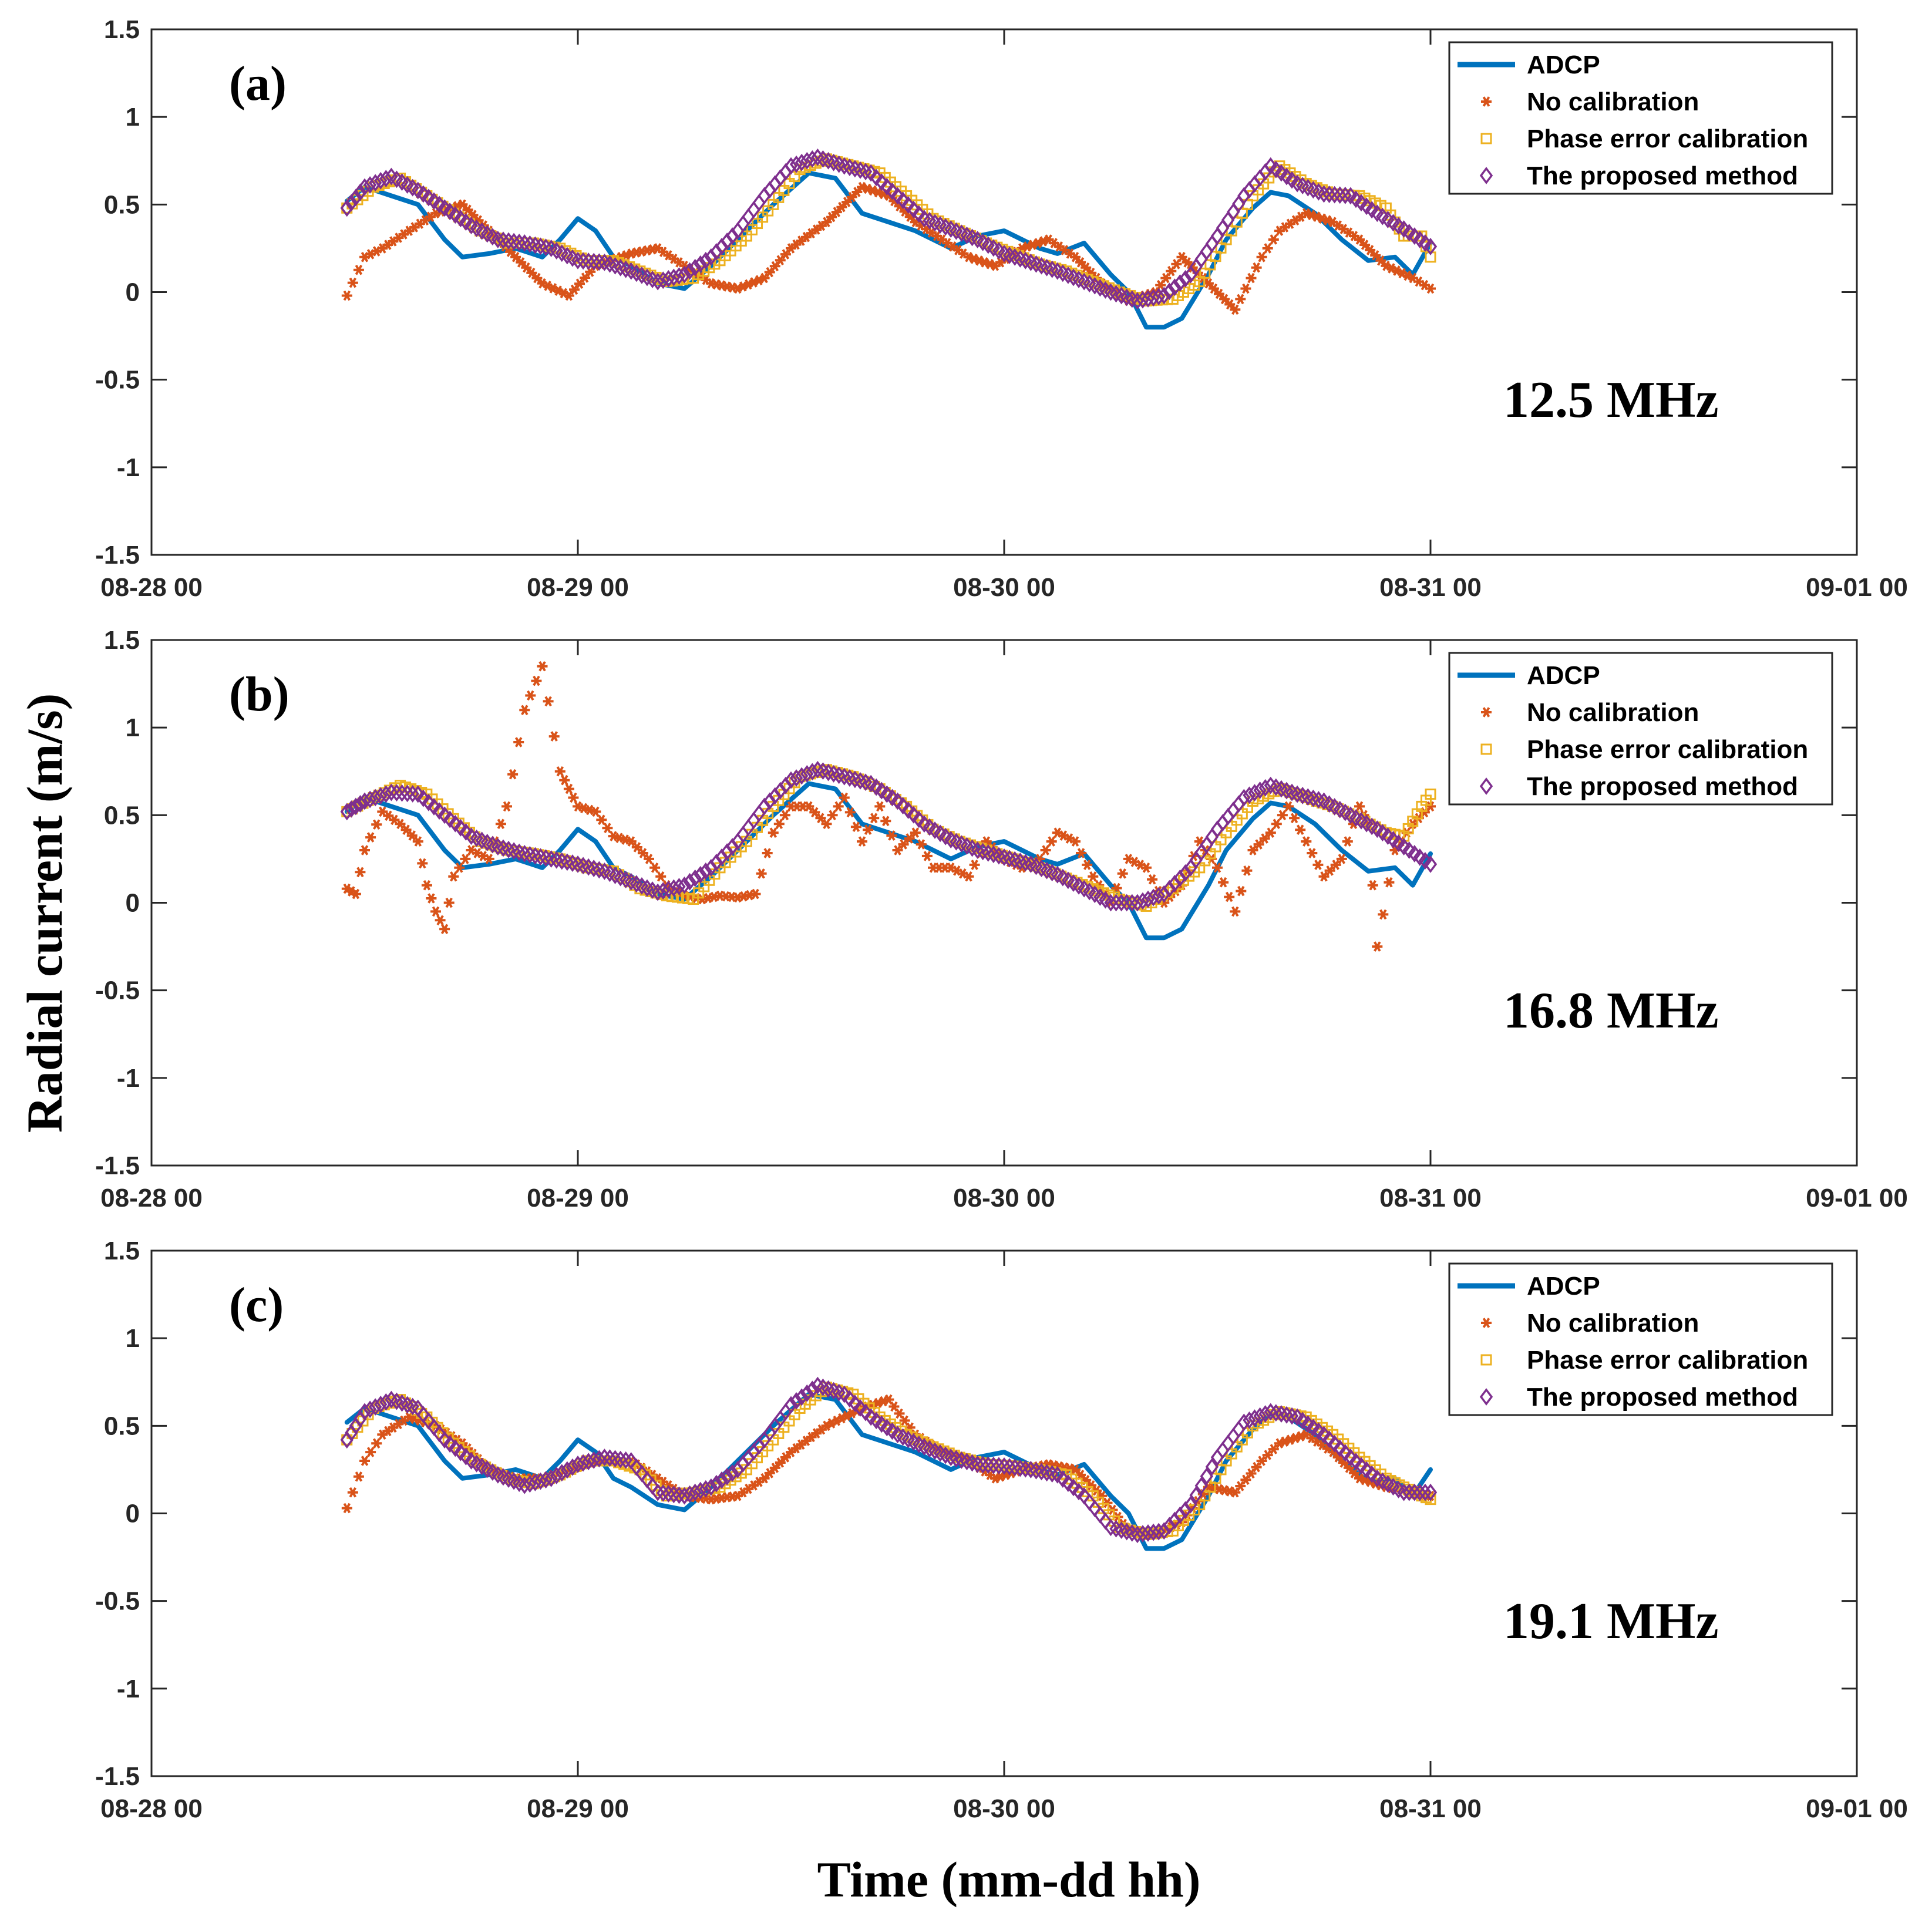 This screenshot has height=1920, width=1932. Describe the element at coordinates (1611, 1010) in the screenshot. I see `frequency-label: 16.8 MHz` at that location.